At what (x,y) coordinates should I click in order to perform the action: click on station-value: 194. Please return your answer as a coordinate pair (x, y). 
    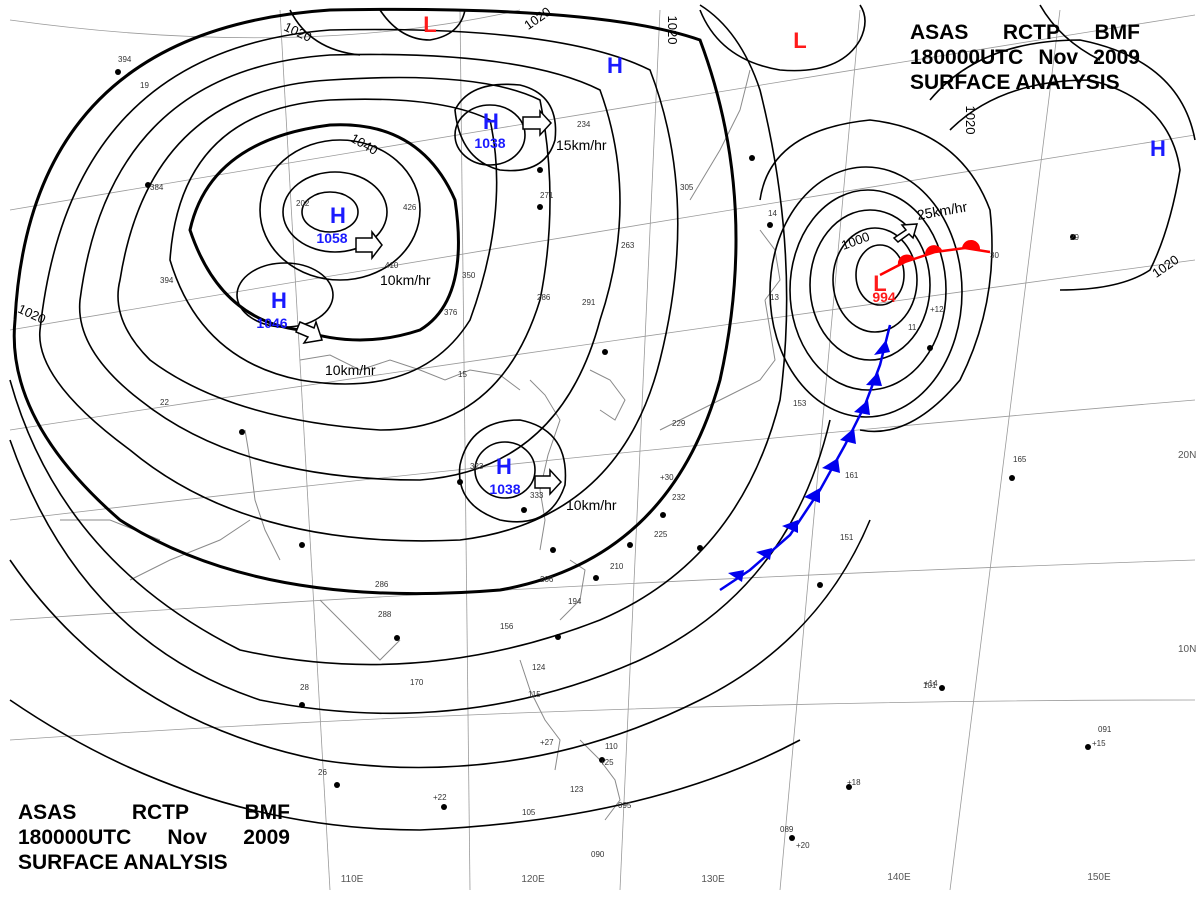
    Looking at the image, I should click on (575, 601).